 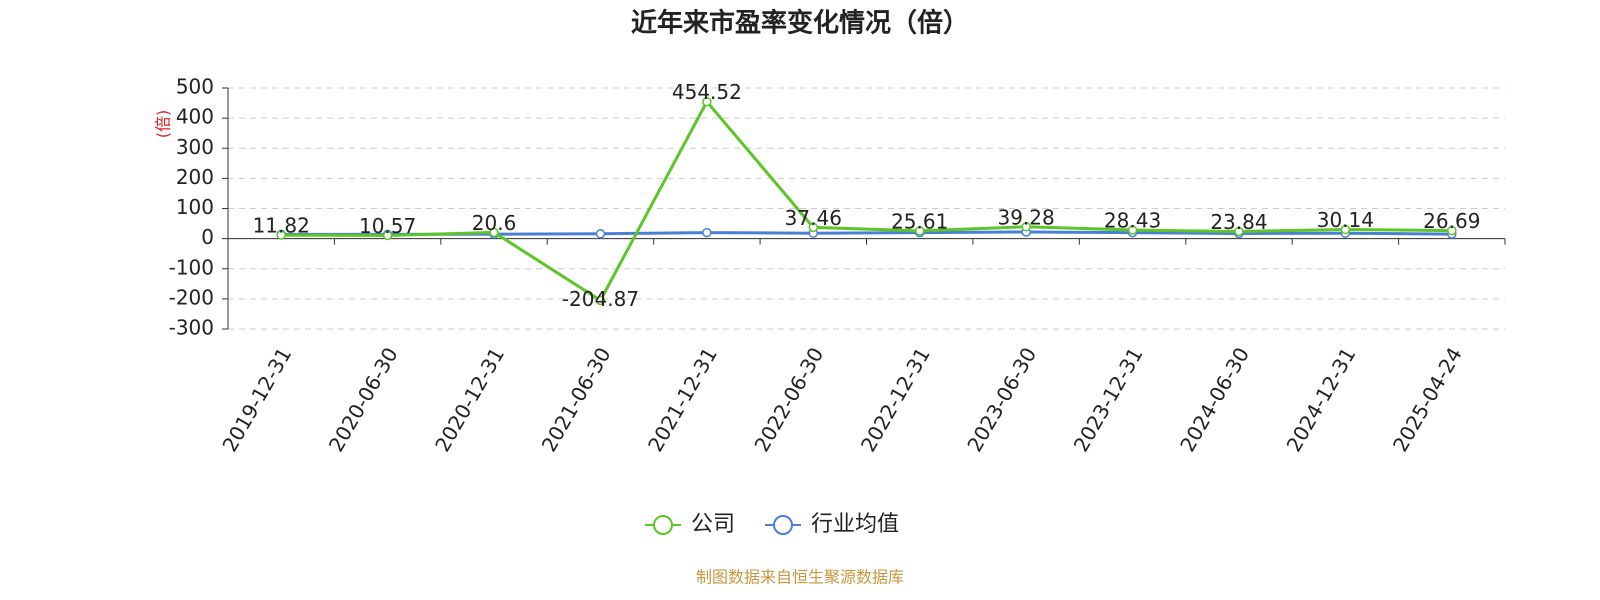 I want to click on y-tick-label: 200, so click(x=195, y=177).